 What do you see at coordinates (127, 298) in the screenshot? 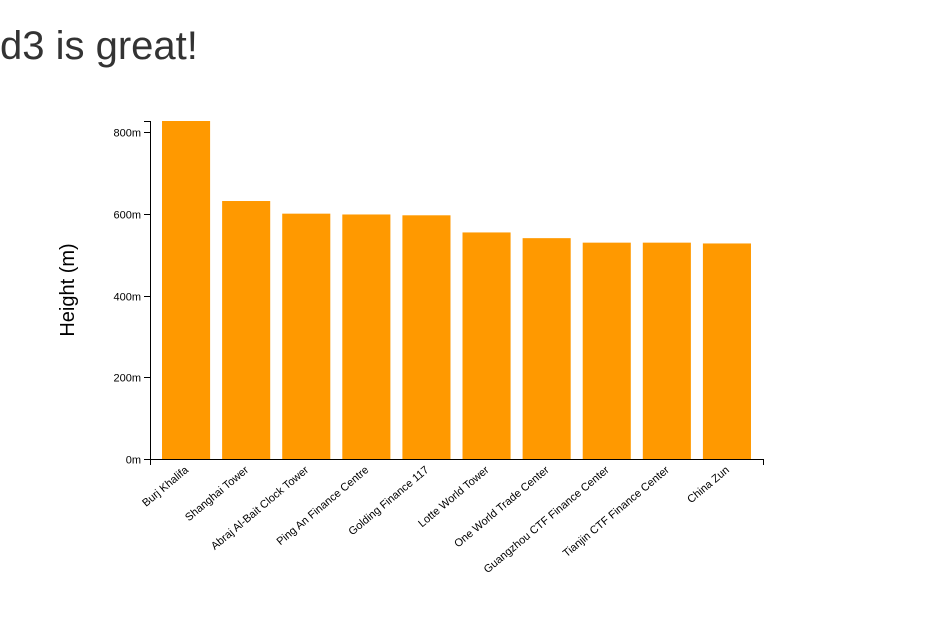
I see `y-tick-label: 400m` at bounding box center [127, 298].